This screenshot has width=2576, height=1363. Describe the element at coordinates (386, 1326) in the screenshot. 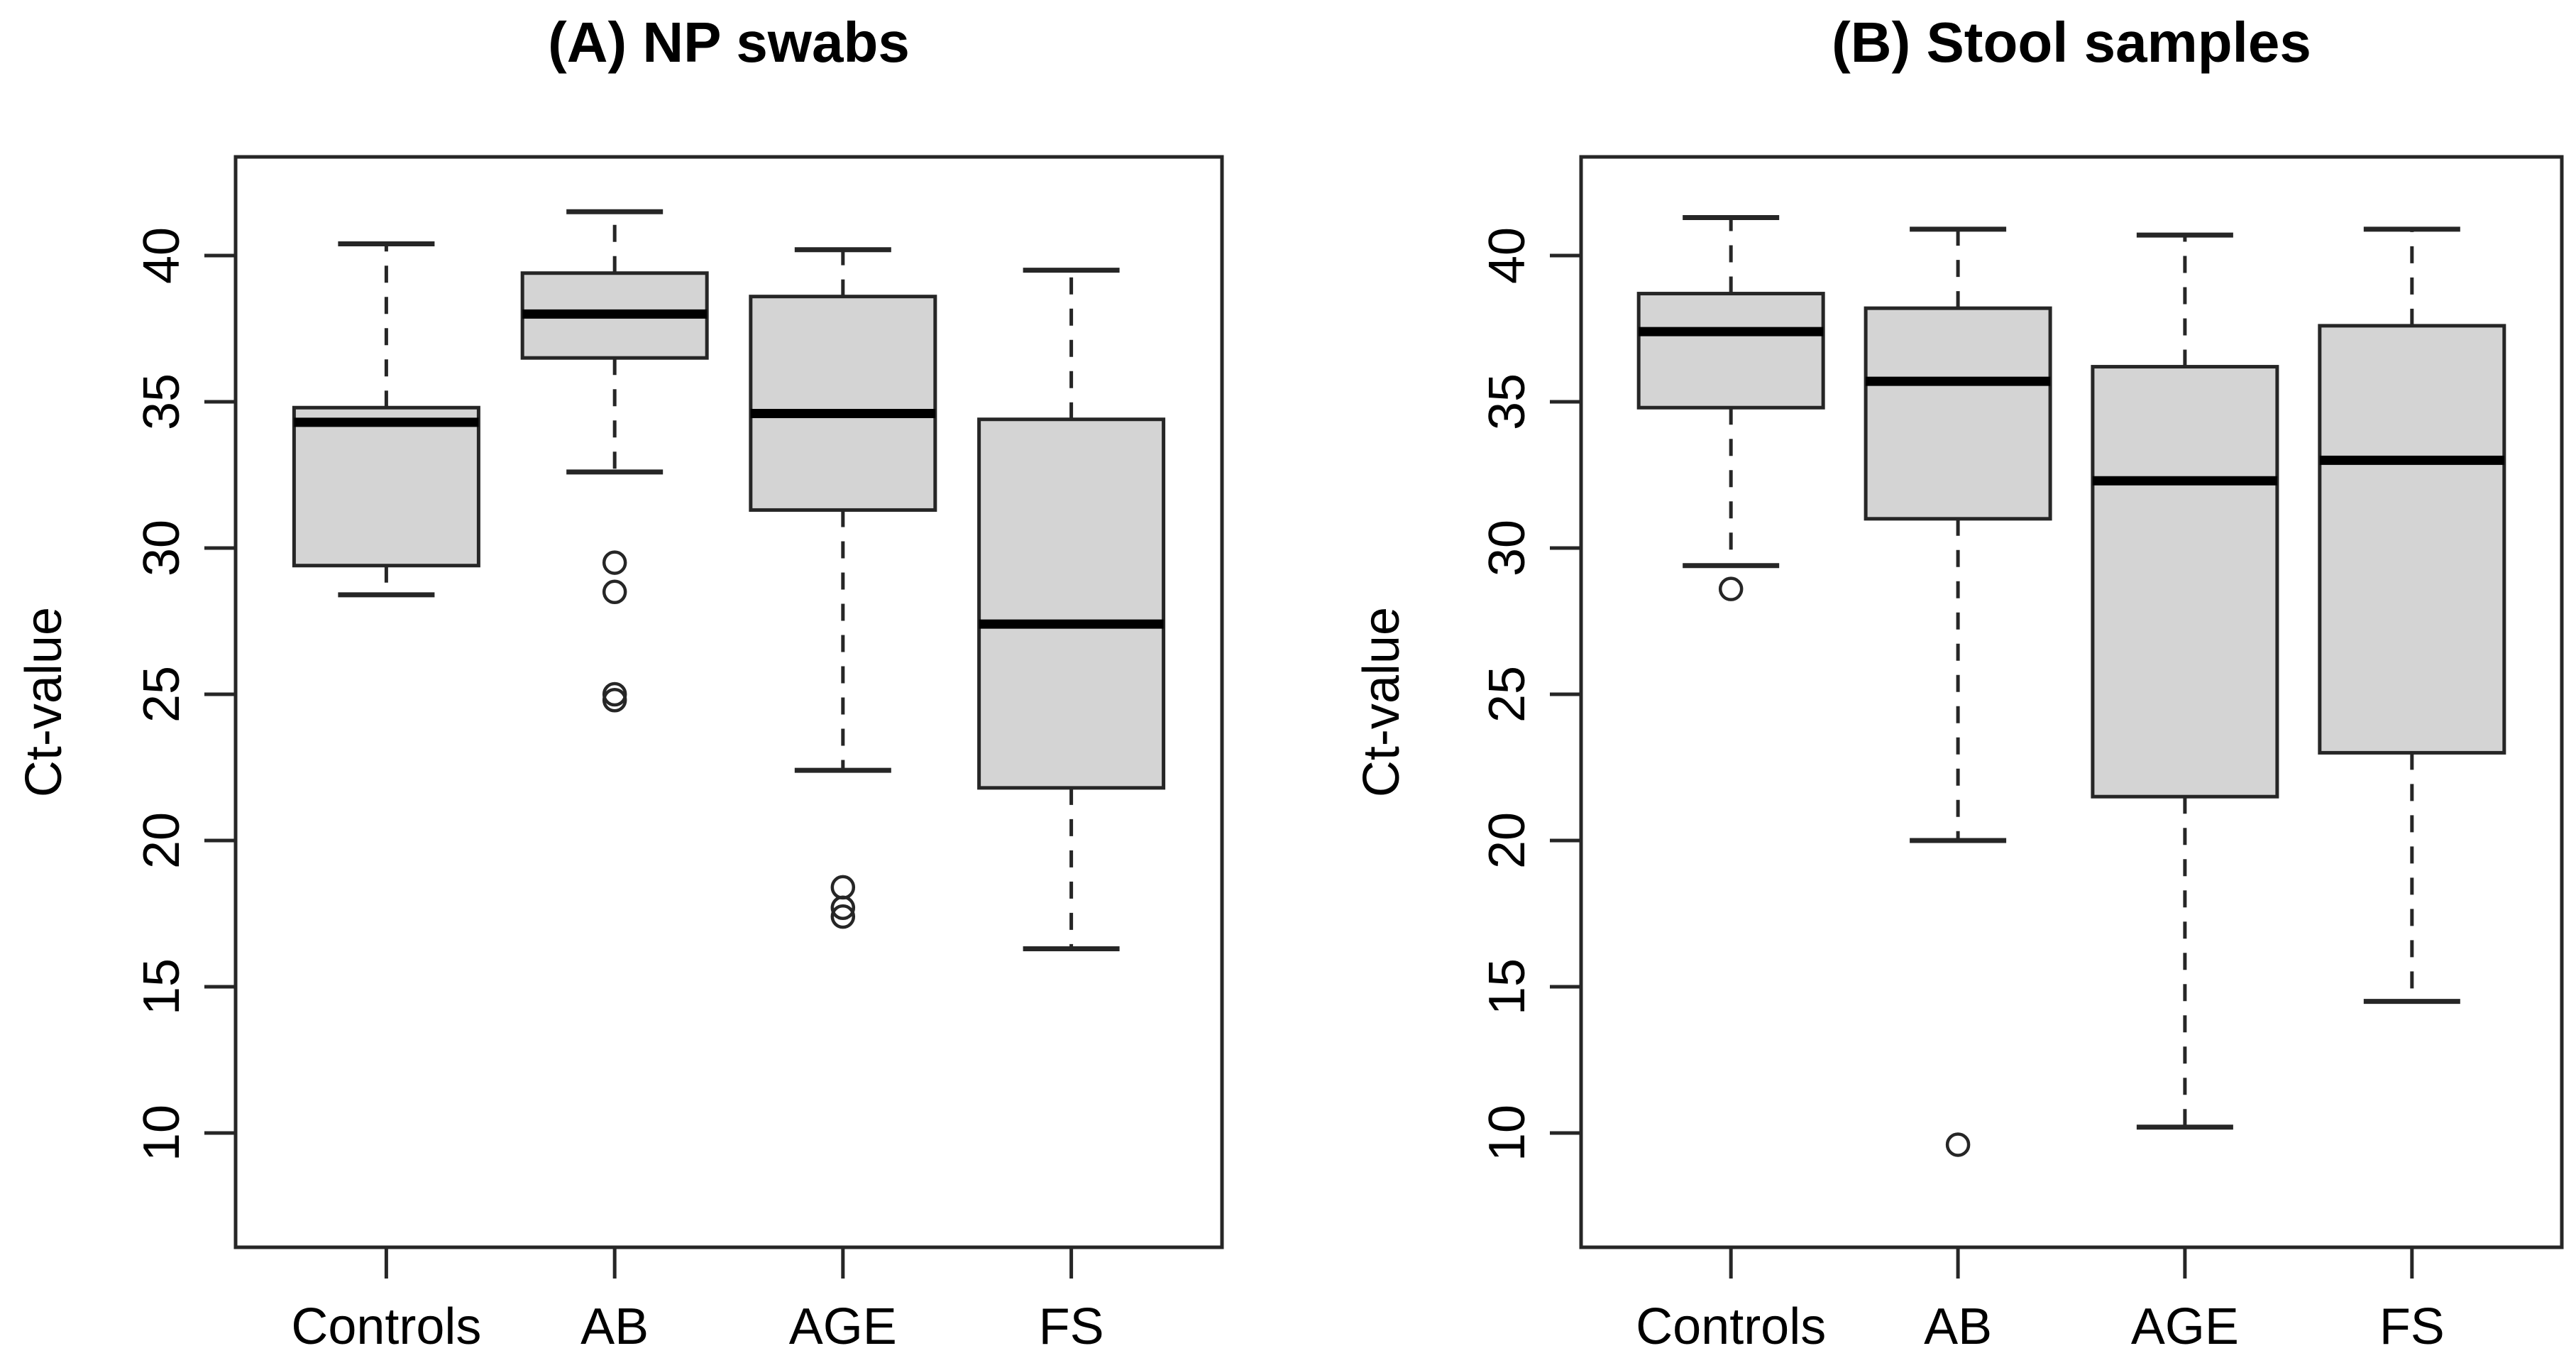

I see `panel-a-x-tick-label-controls: Controls` at that location.